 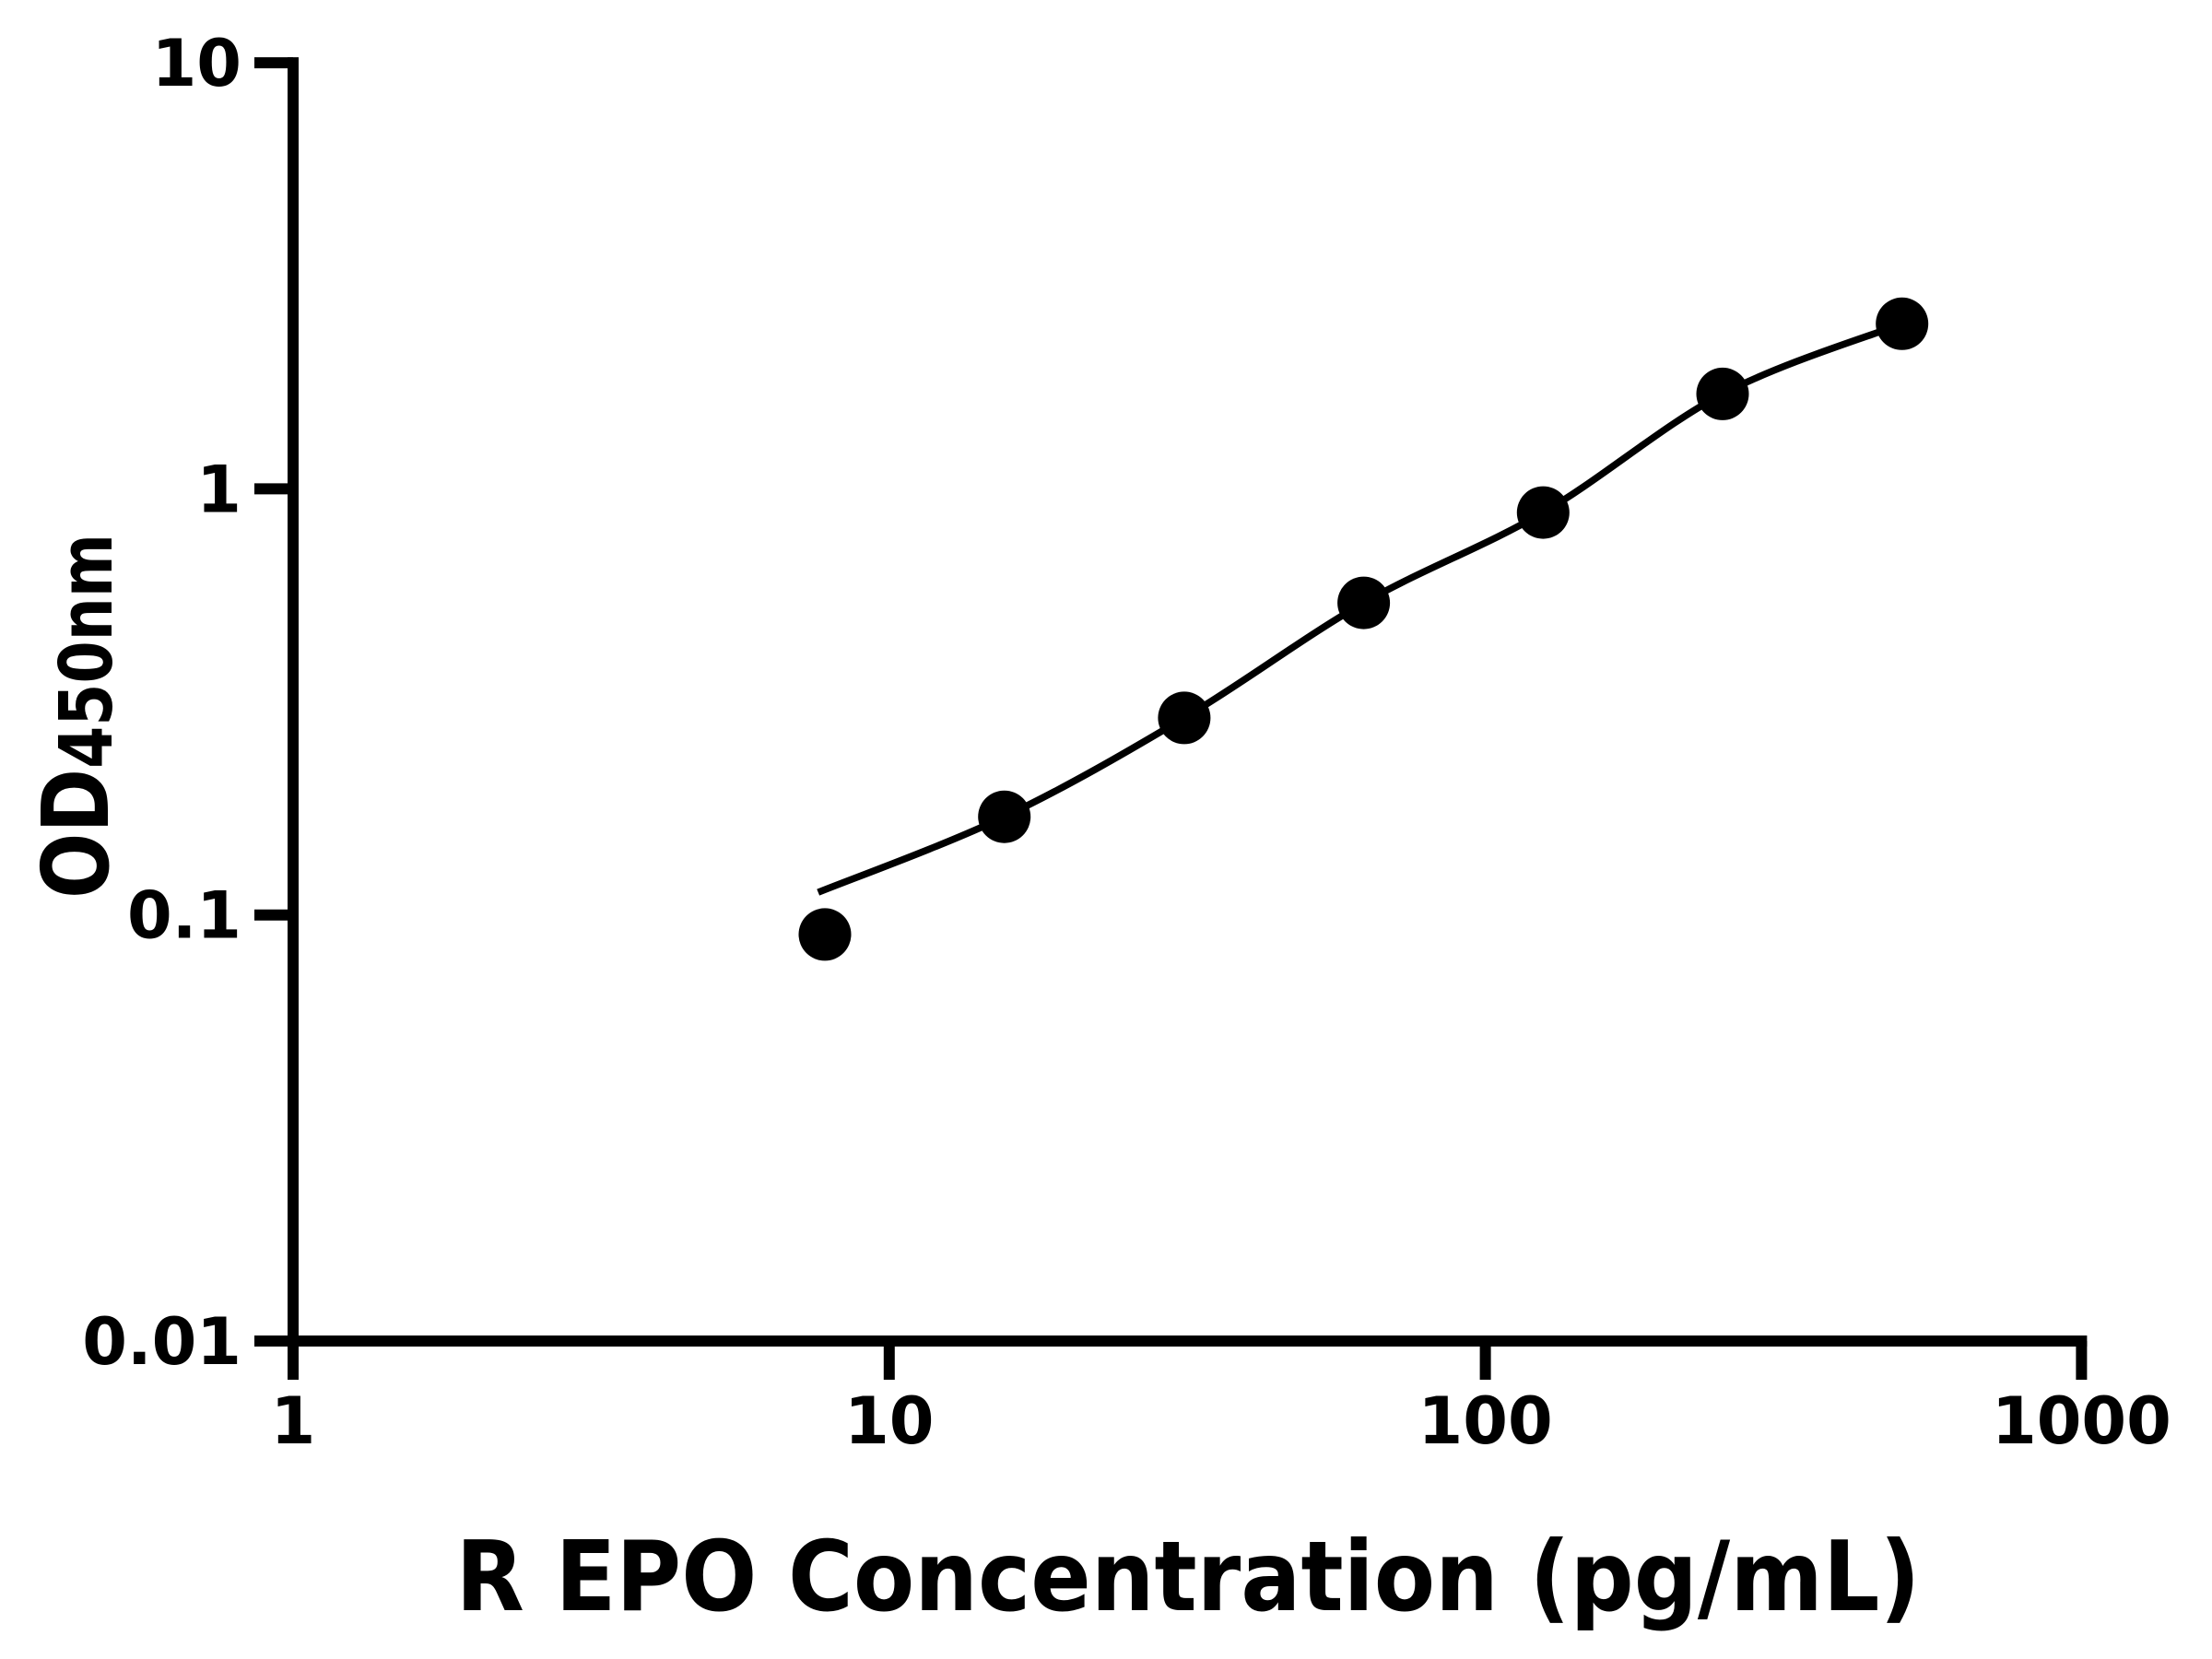 I want to click on y-tick-label: 1, so click(x=218, y=489).